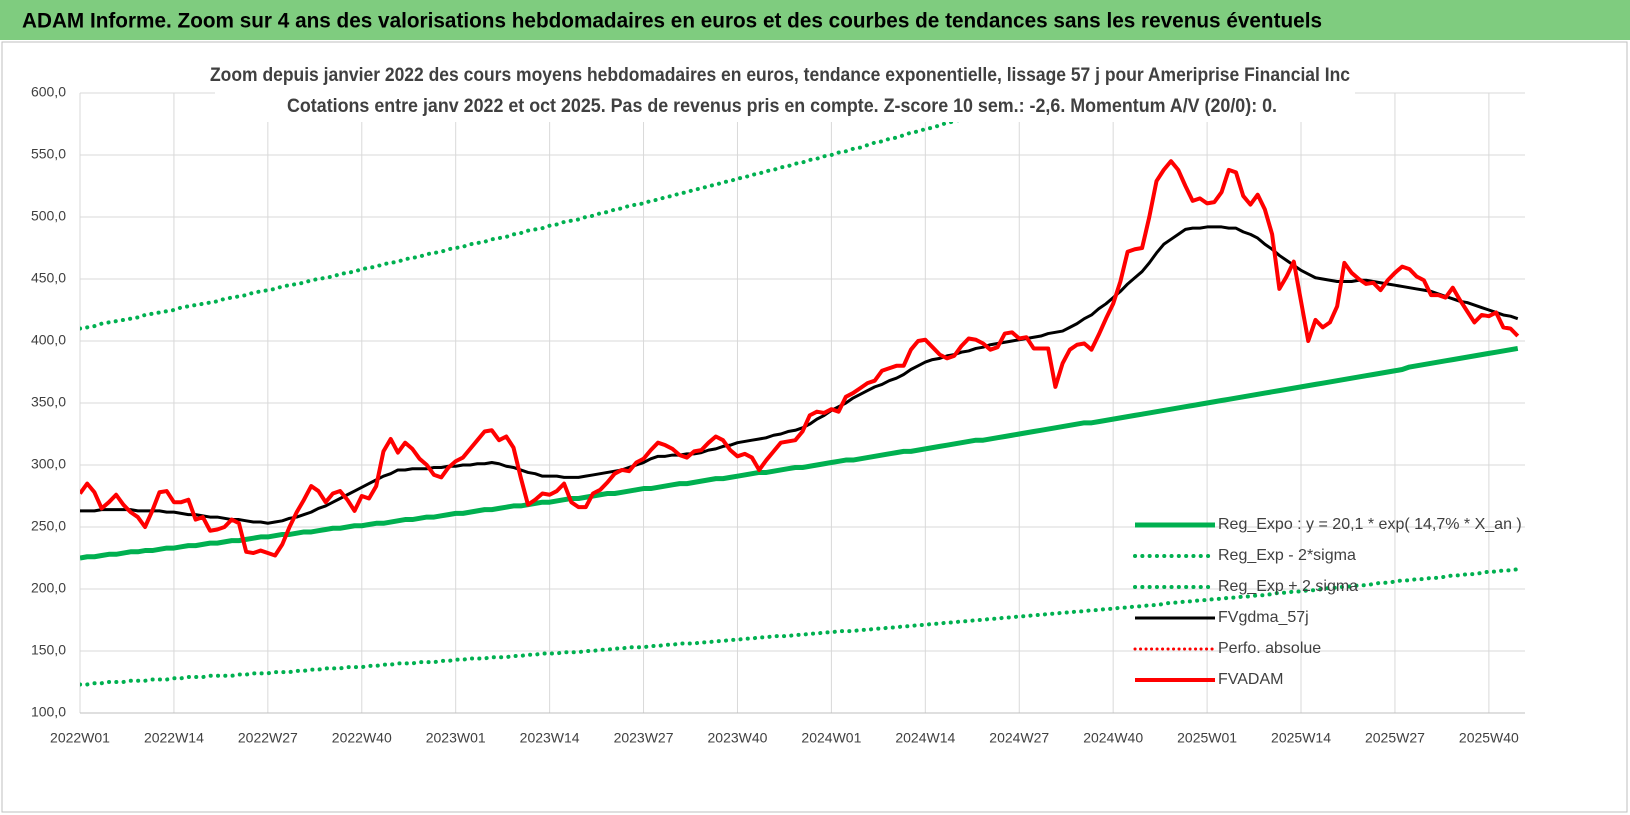 Image resolution: width=1630 pixels, height=815 pixels. Describe the element at coordinates (362, 738) in the screenshot. I see `x-tick-label: 2022W40` at that location.